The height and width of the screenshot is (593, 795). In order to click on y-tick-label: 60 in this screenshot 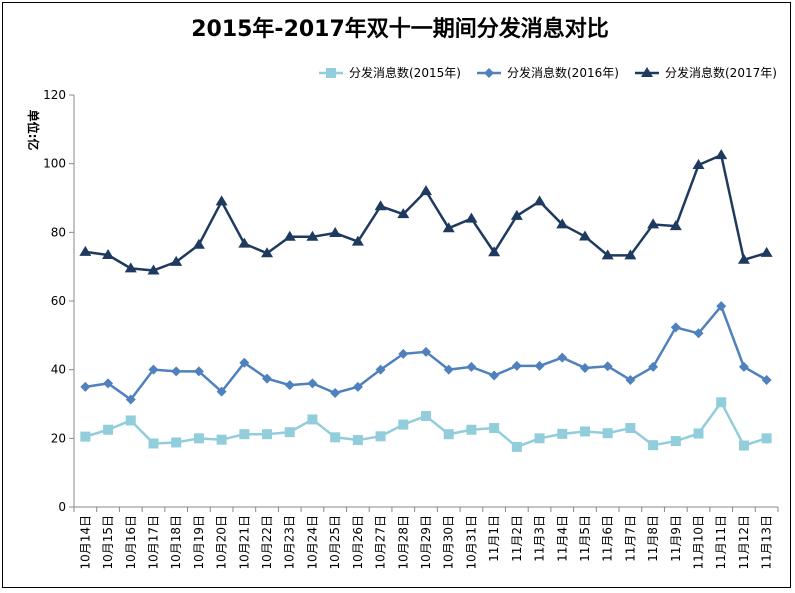, I will do `click(58, 301)`.